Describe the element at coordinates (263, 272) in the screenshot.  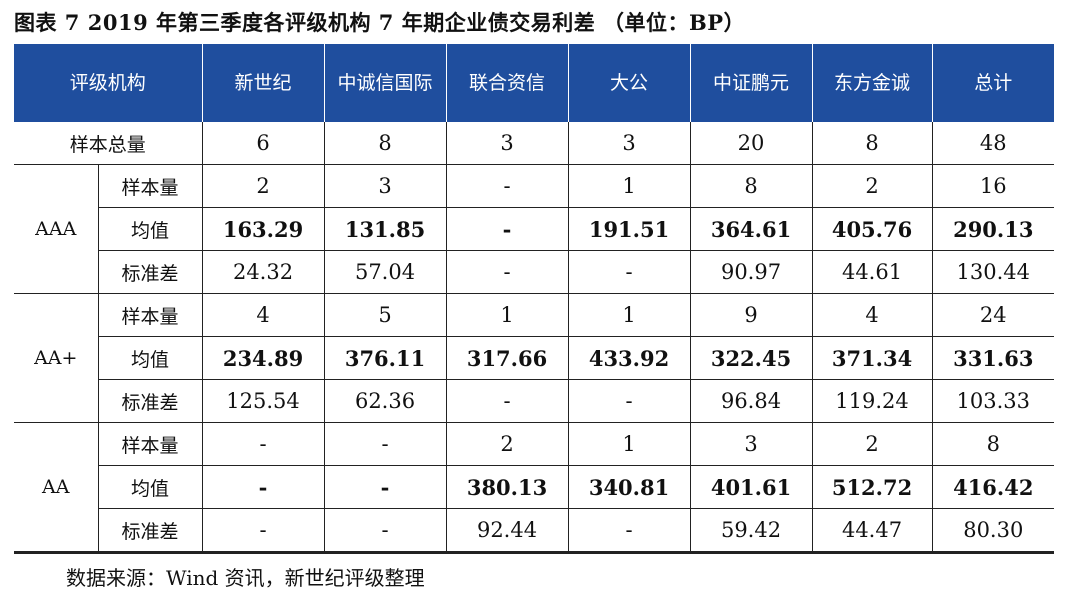
I see `table-cell: 24.32` at that location.